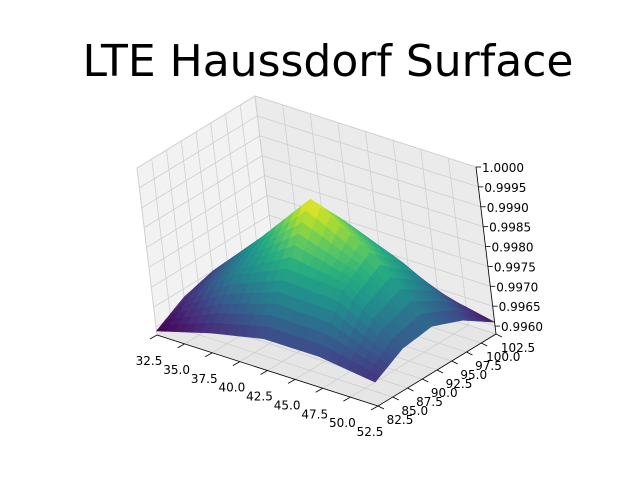  What do you see at coordinates (515, 267) in the screenshot?
I see `z-tick-label: 0.9975` at bounding box center [515, 267].